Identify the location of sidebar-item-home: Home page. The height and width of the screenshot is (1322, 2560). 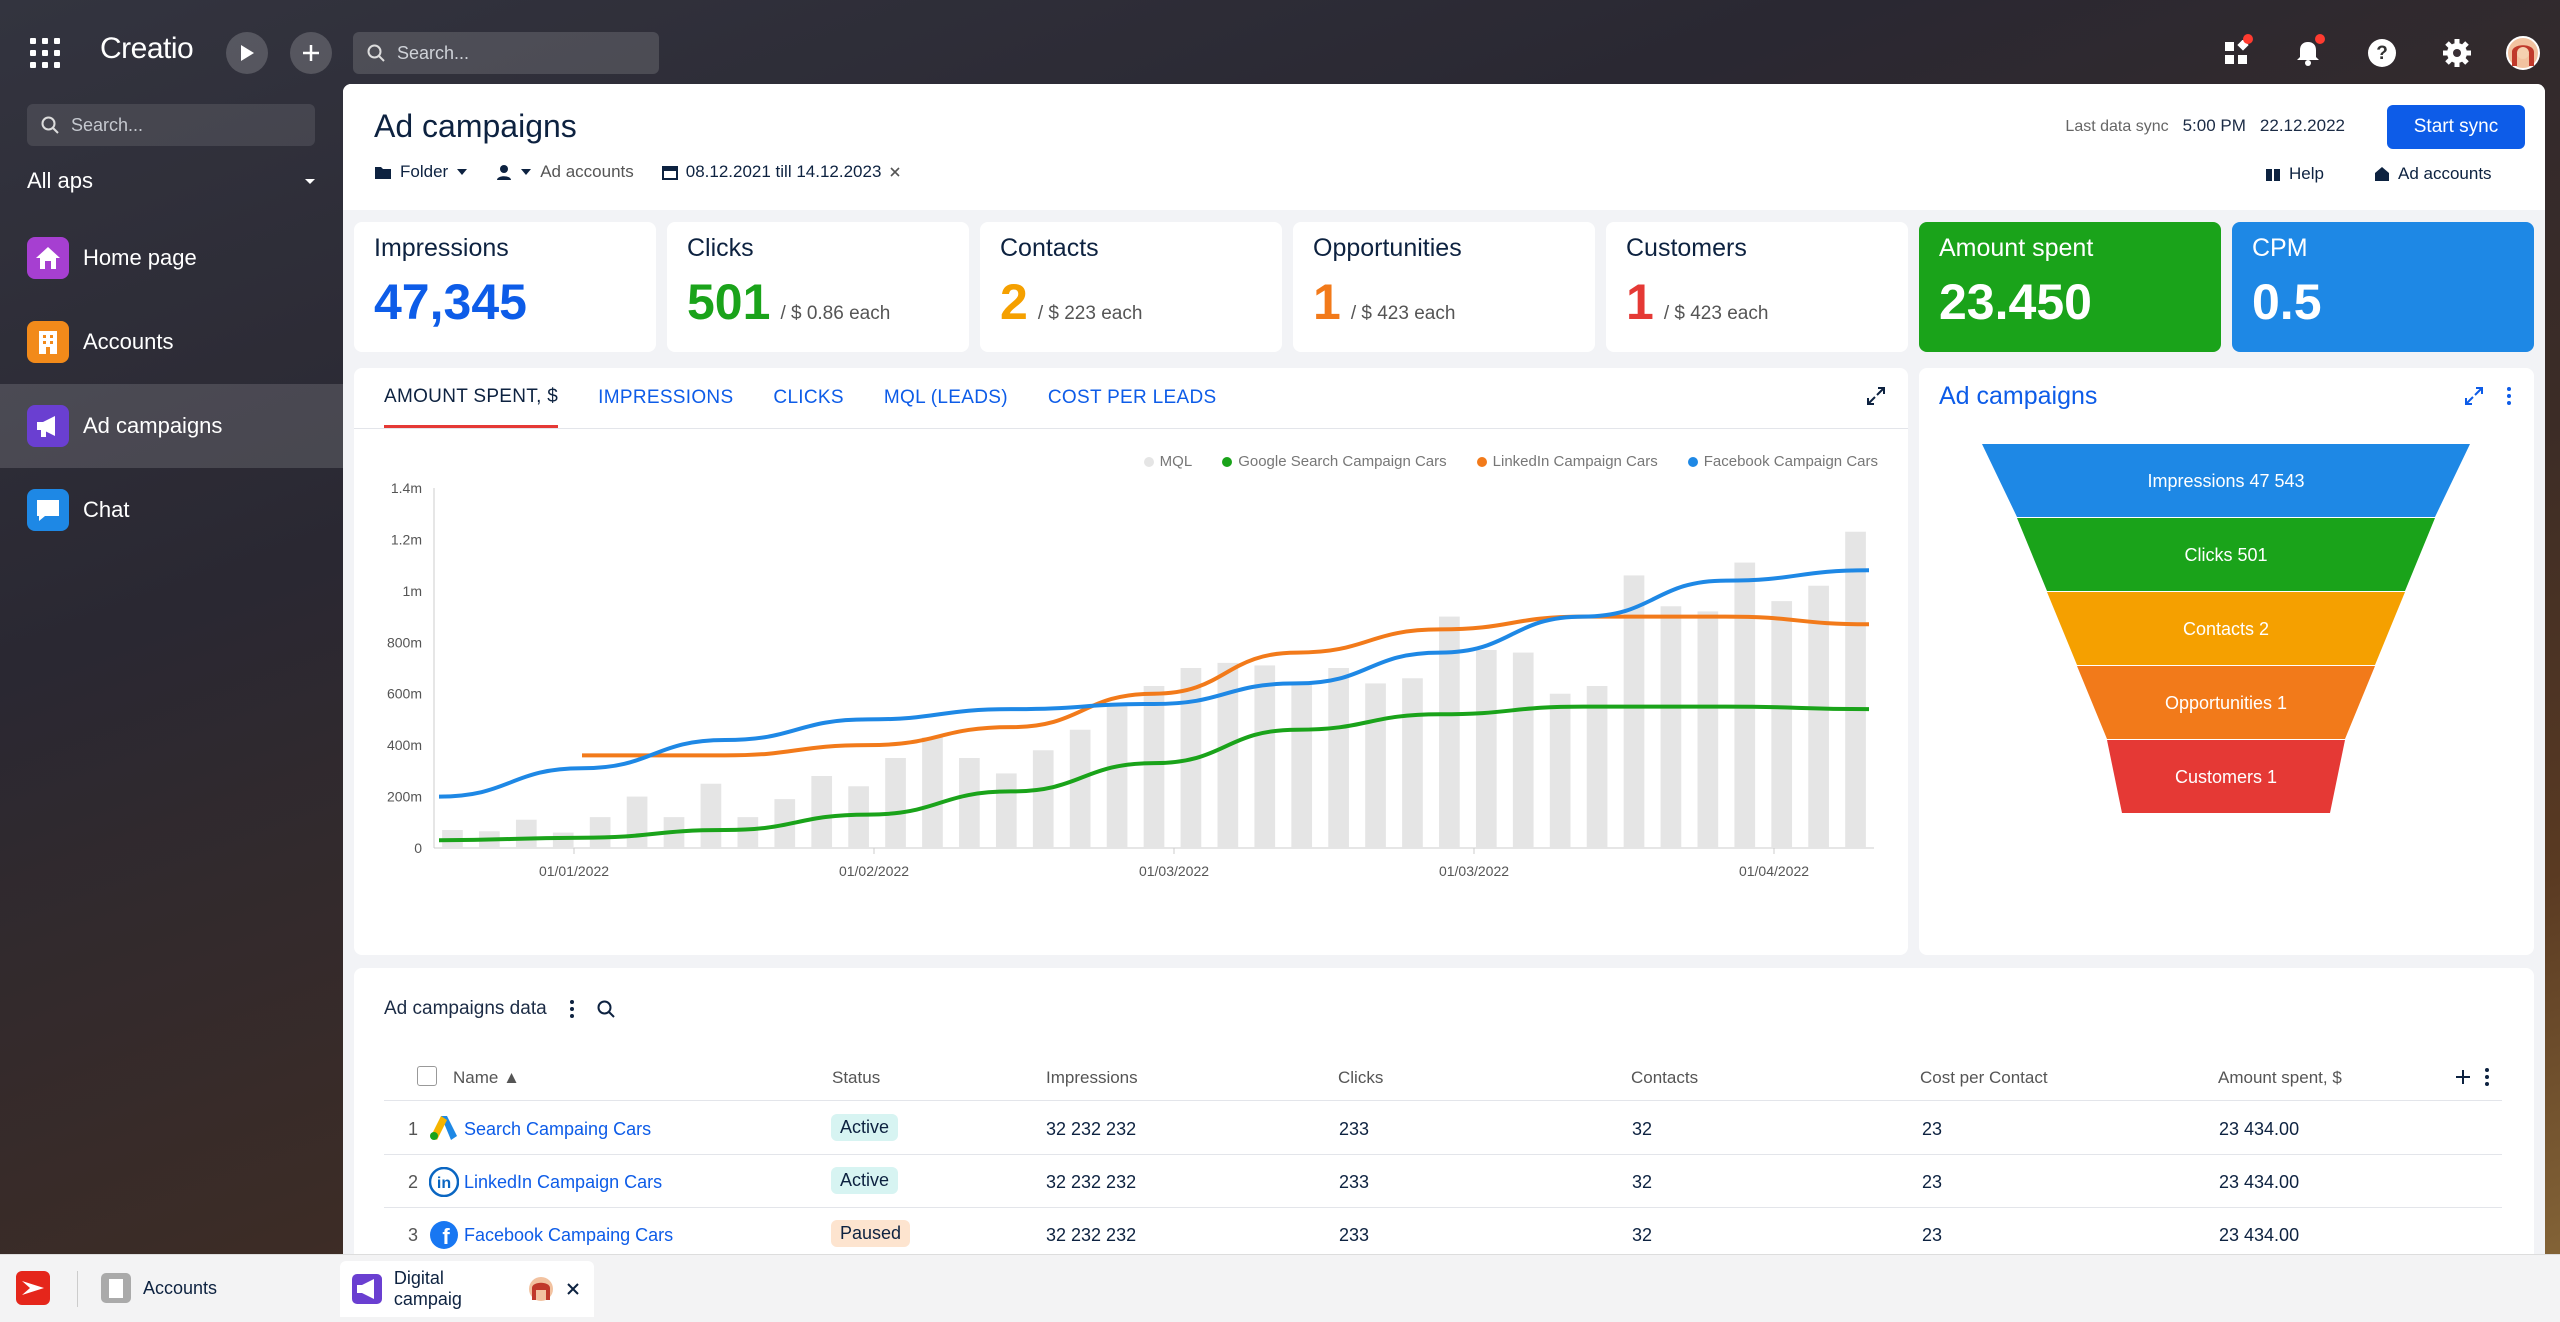
(171, 258).